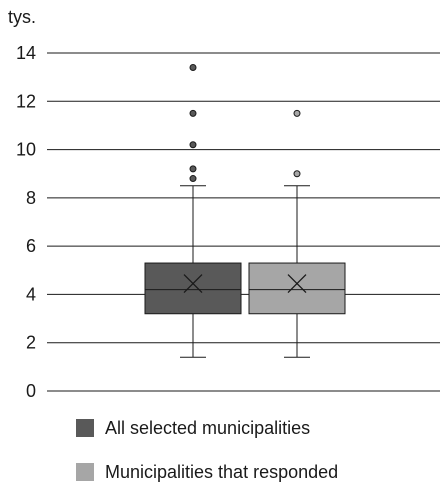 This screenshot has height=485, width=441. What do you see at coordinates (31, 391) in the screenshot?
I see `y-tick-label: 0` at bounding box center [31, 391].